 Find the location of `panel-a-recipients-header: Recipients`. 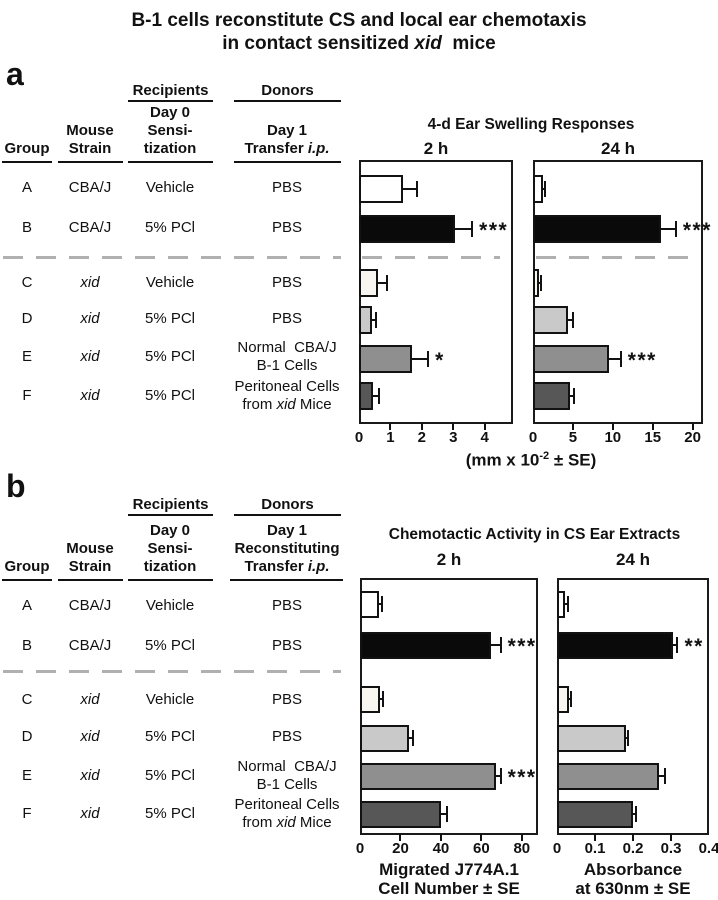

panel-a-recipients-header: Recipients is located at coordinates (170, 90).